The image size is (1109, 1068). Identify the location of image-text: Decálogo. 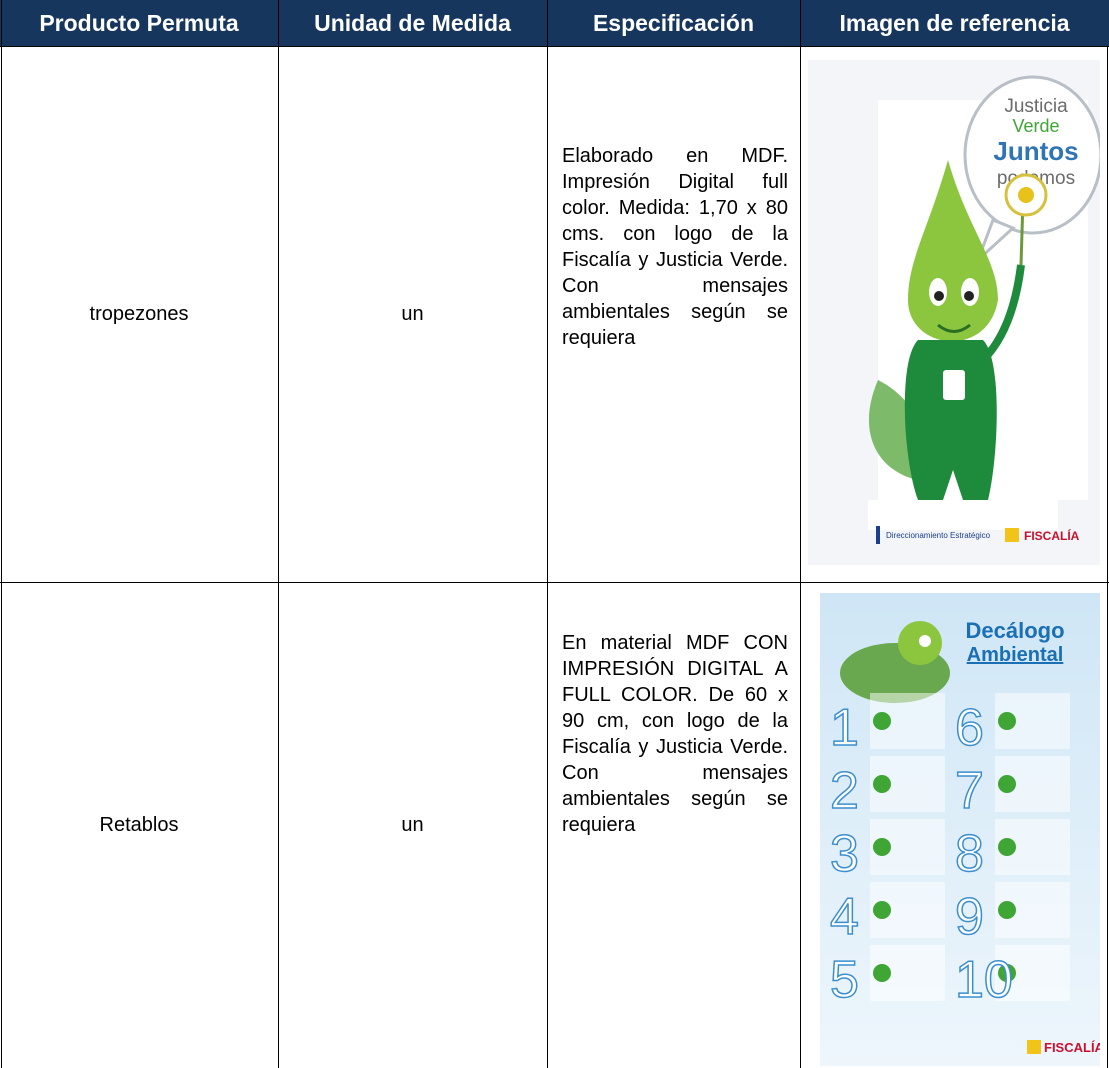
(1014, 630).